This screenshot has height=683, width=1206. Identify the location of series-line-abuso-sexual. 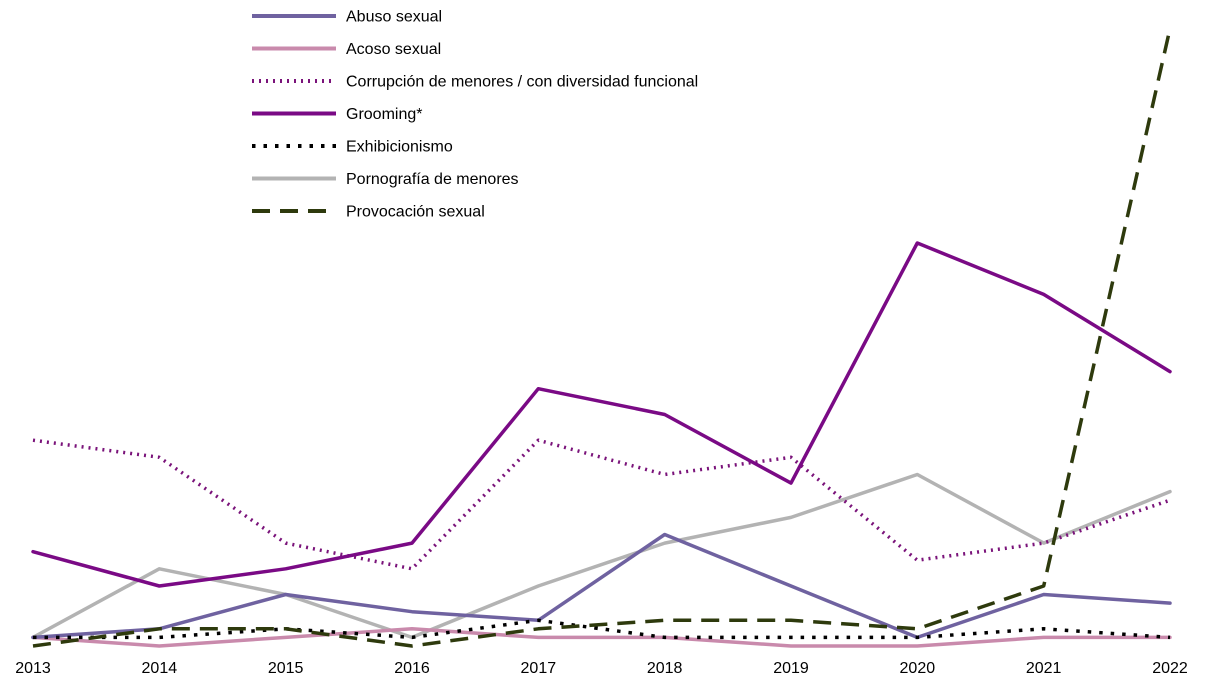
(601, 586).